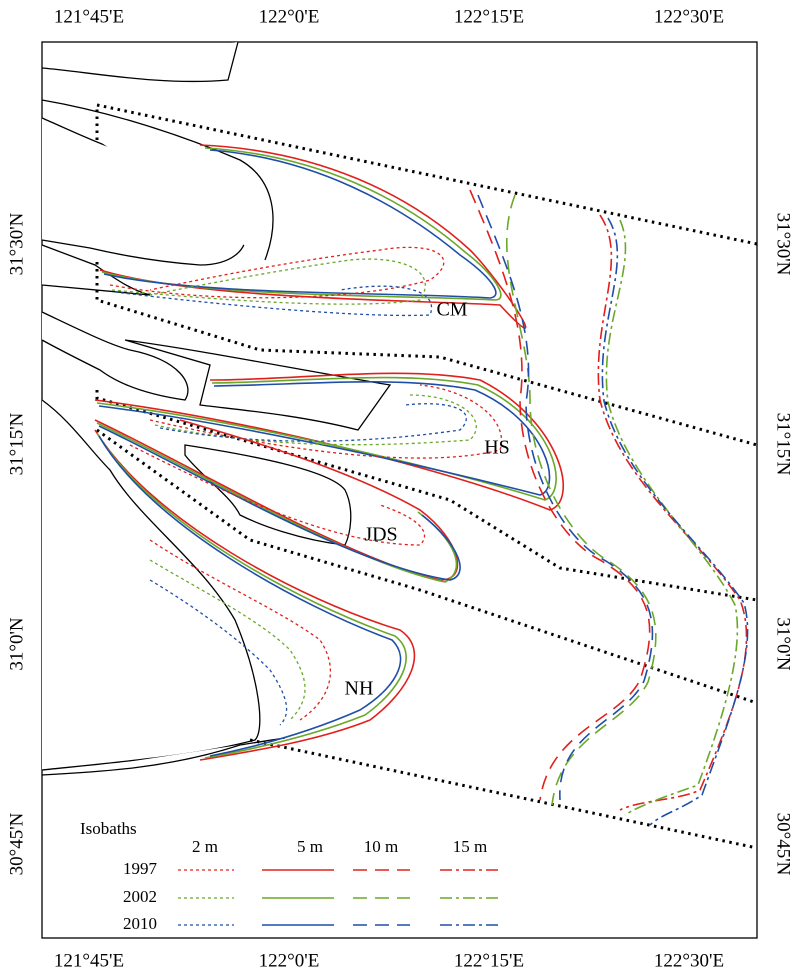  Describe the element at coordinates (359, 689) in the screenshot. I see `region-label: NH` at that location.